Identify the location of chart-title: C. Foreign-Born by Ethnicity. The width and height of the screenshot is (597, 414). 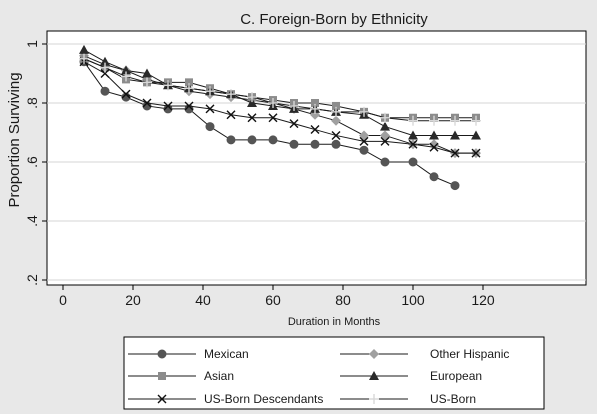
(334, 19).